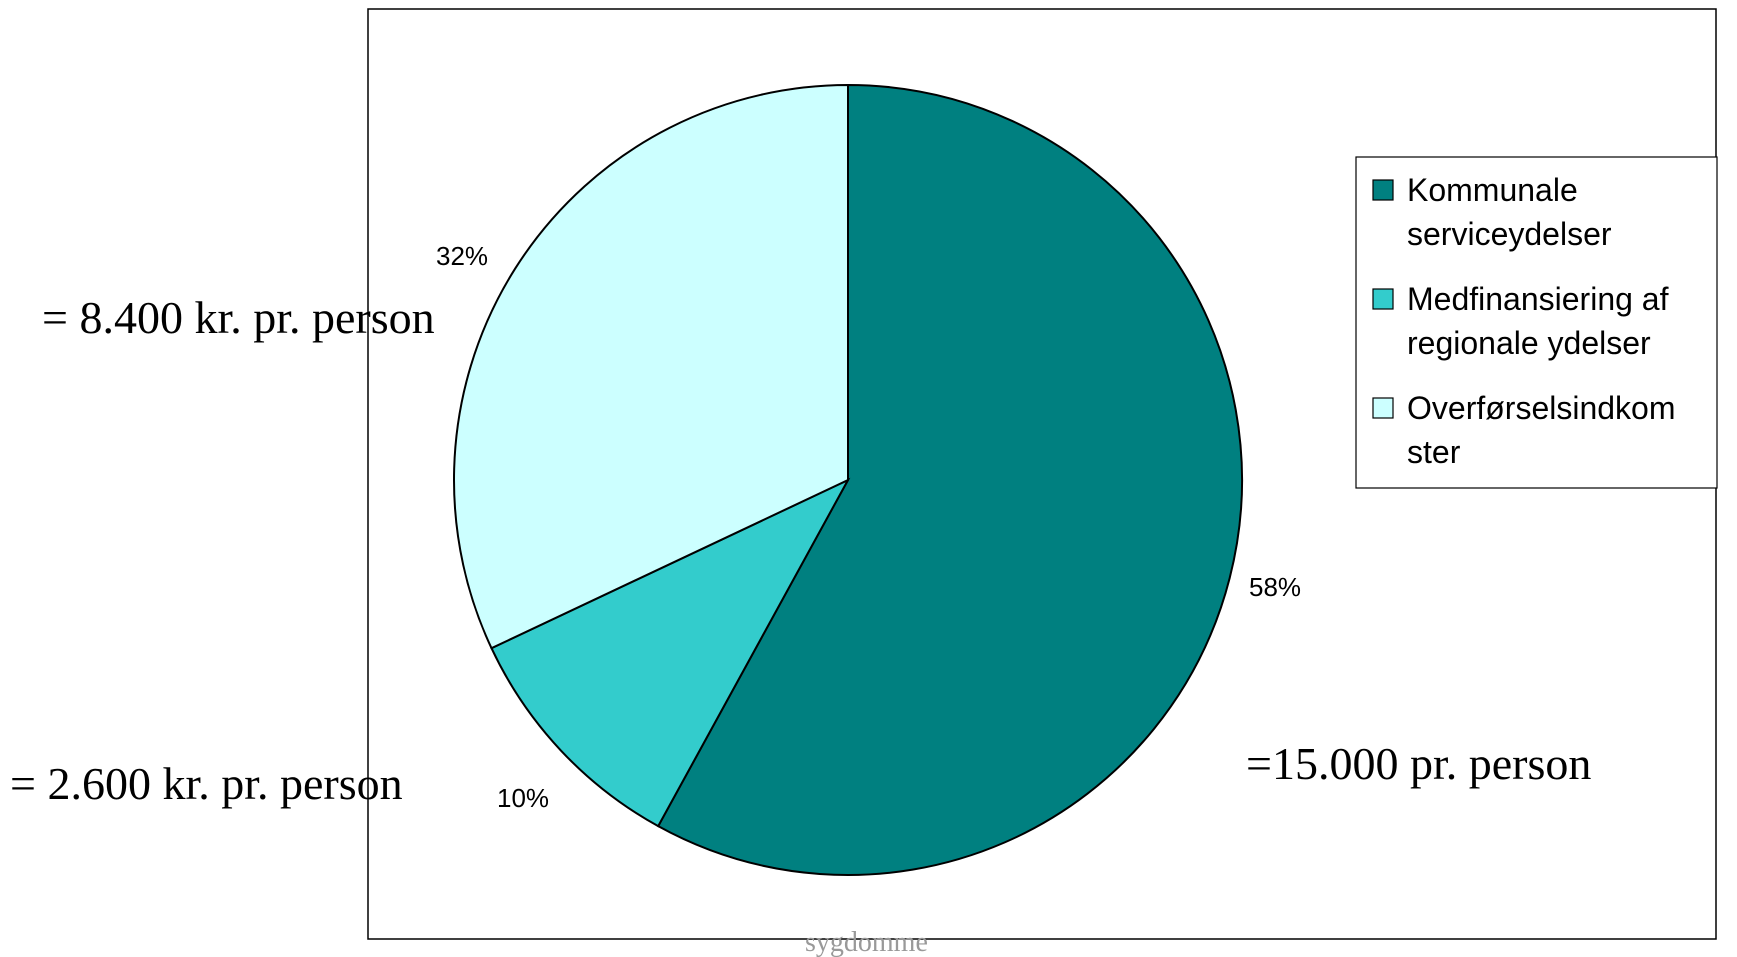 The image size is (1737, 957). What do you see at coordinates (1529, 343) in the screenshot?
I see `legend-label-medfinansiering-line2: regionale ydelser` at bounding box center [1529, 343].